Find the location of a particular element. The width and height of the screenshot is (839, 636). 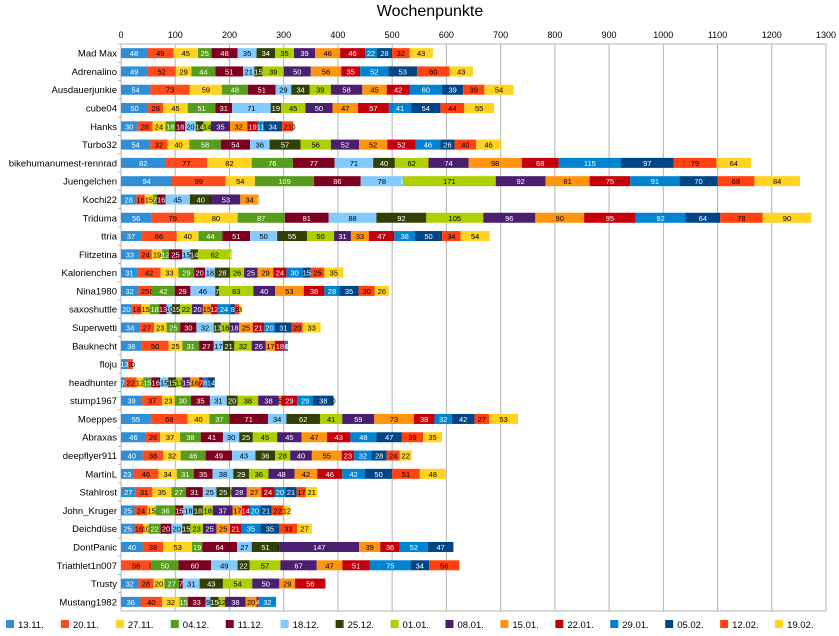

y-category-label: cube04 is located at coordinates (101, 109).